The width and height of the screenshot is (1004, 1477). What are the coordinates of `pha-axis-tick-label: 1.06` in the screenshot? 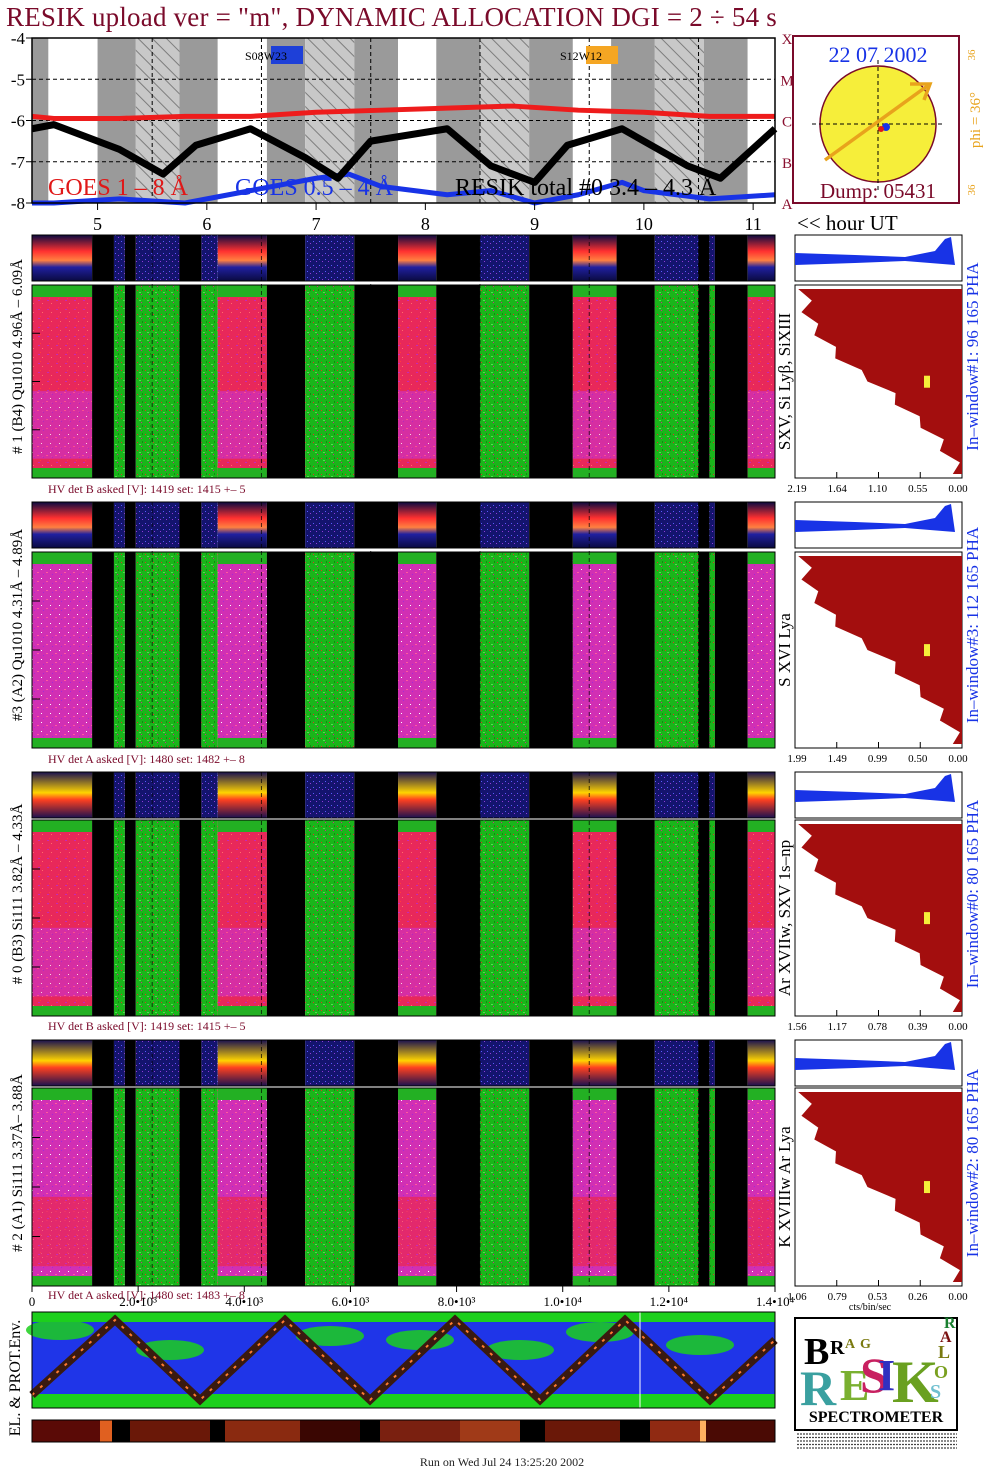 It's located at (797, 1297).